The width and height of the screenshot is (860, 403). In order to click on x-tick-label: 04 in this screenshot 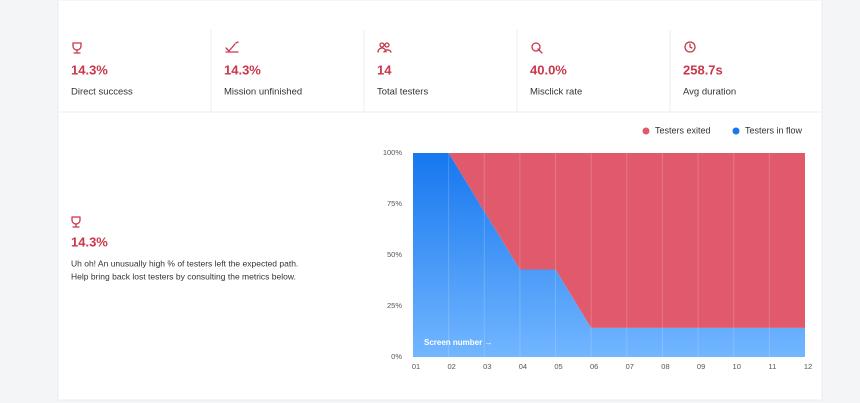, I will do `click(523, 366)`.